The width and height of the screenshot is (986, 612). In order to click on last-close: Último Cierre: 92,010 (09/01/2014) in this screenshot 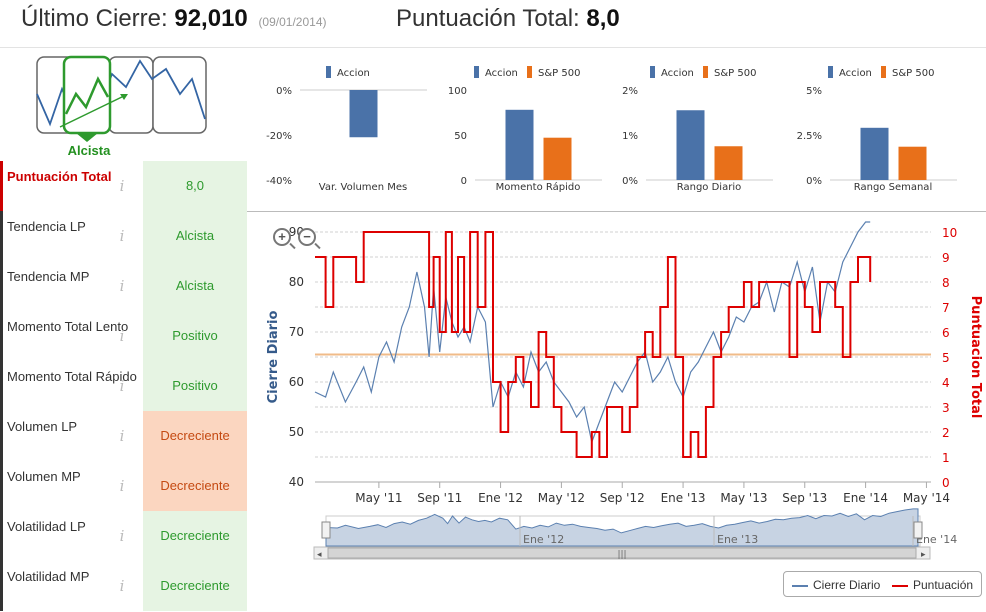, I will do `click(174, 19)`.